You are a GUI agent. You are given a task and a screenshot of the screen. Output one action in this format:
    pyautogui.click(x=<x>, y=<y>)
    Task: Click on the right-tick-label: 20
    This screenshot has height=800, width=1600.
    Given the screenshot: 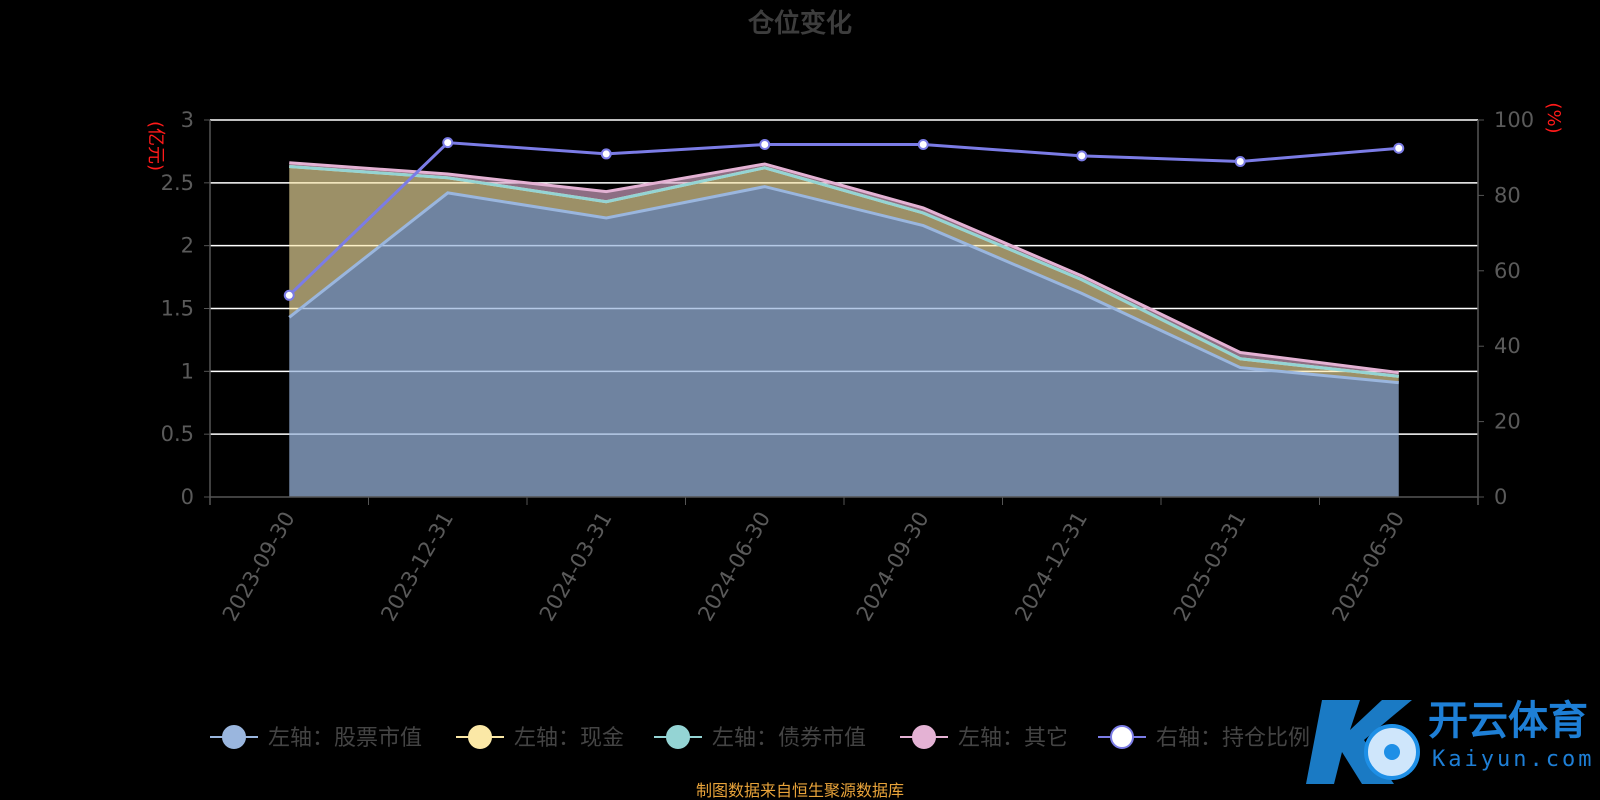 What is the action you would take?
    pyautogui.click(x=1507, y=422)
    